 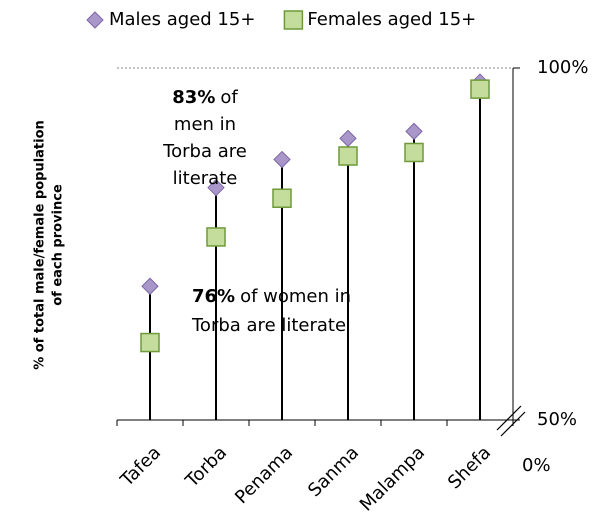 What do you see at coordinates (264, 475) in the screenshot?
I see `x-tick-label: Penama` at bounding box center [264, 475].